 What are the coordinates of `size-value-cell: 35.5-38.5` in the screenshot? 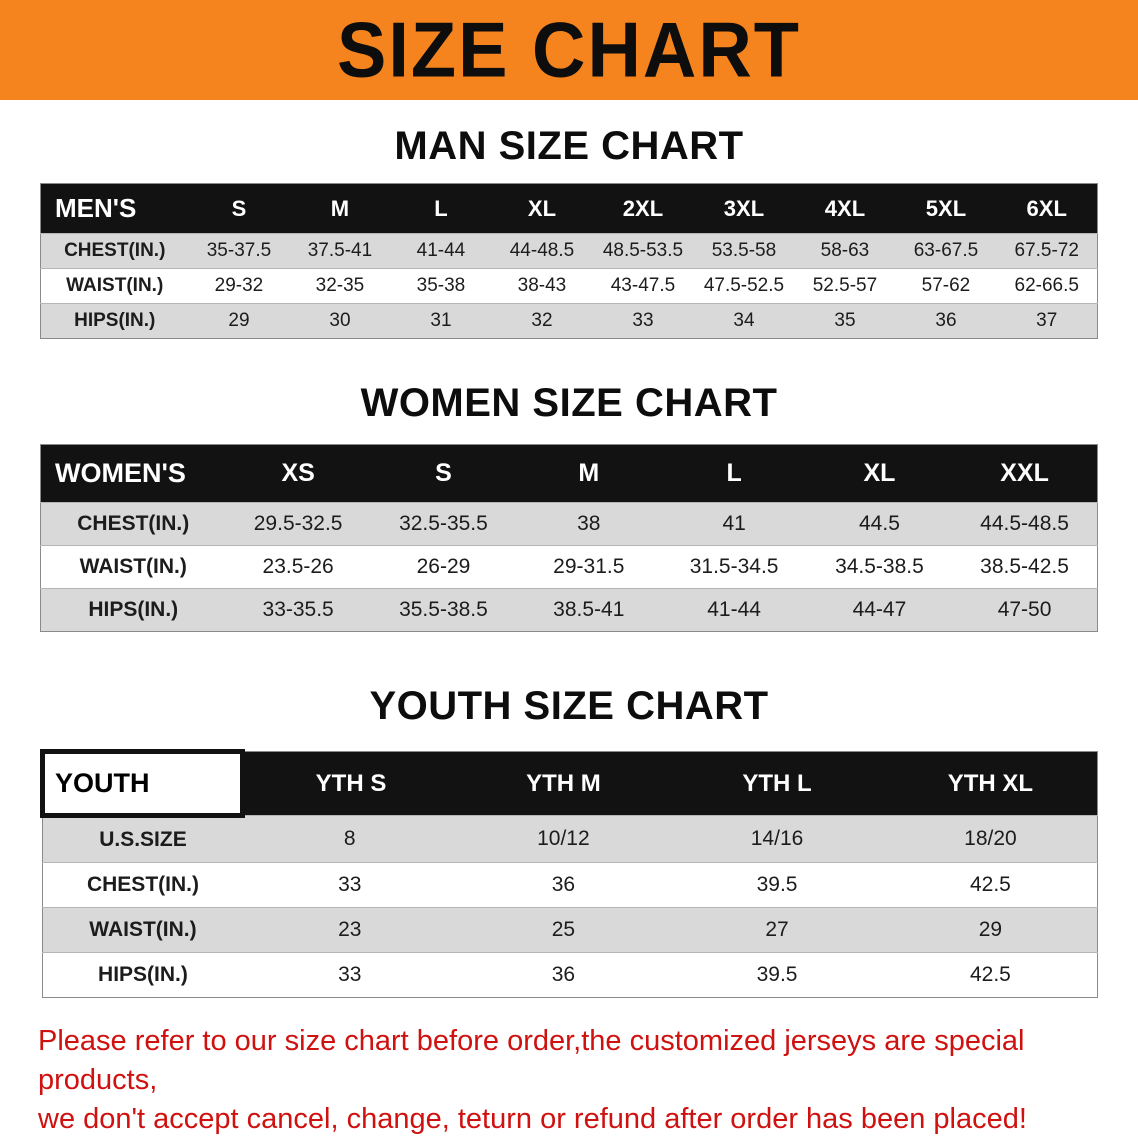 It's located at (443, 609).